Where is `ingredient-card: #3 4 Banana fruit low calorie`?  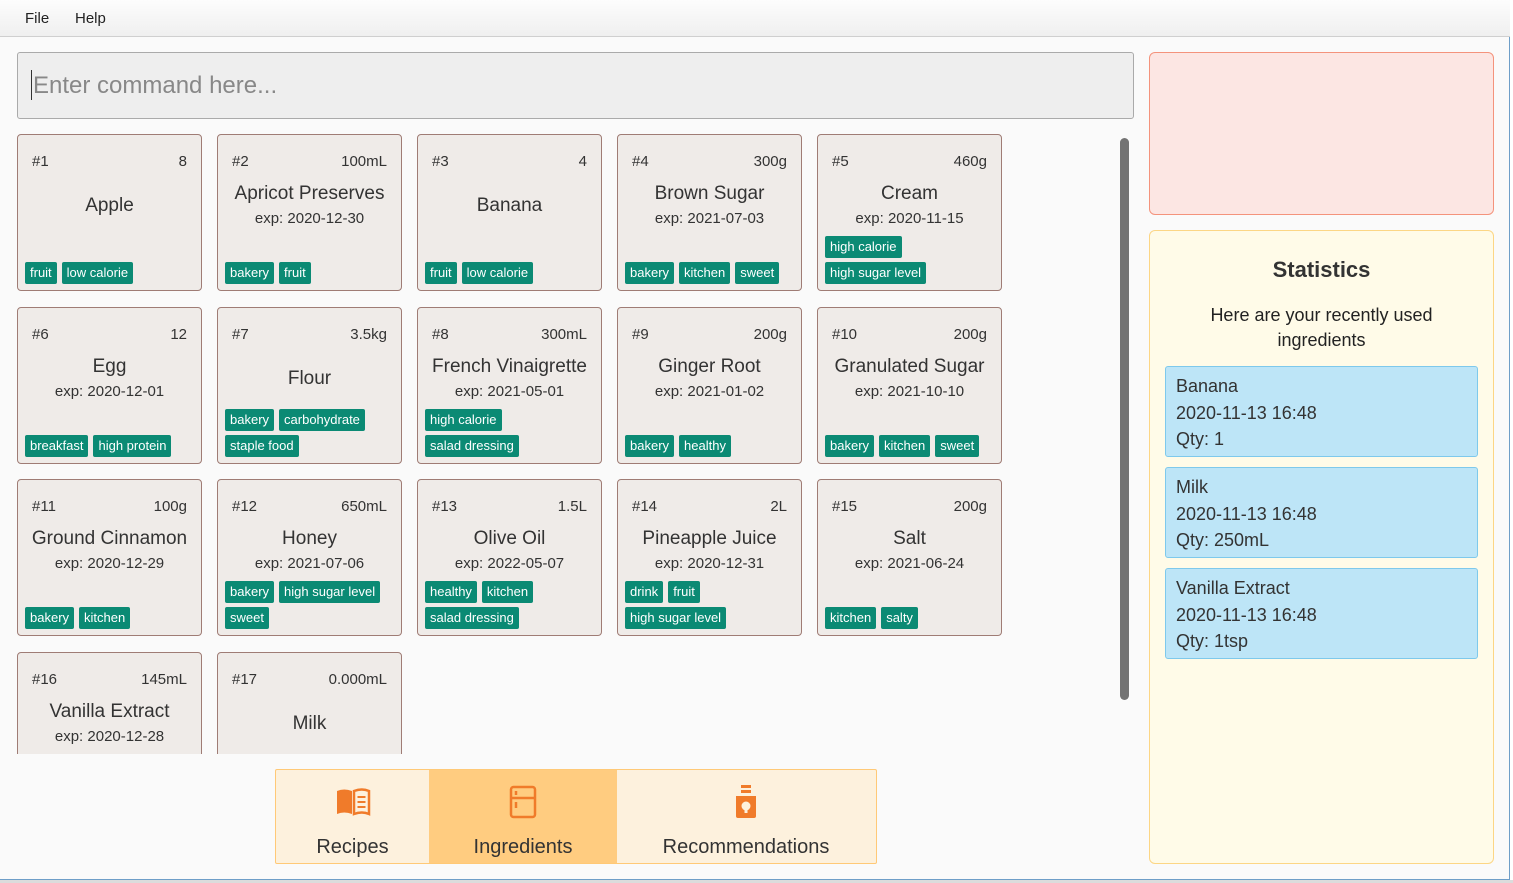
ingredient-card: #3 4 Banana fruit low calorie is located at coordinates (509, 212).